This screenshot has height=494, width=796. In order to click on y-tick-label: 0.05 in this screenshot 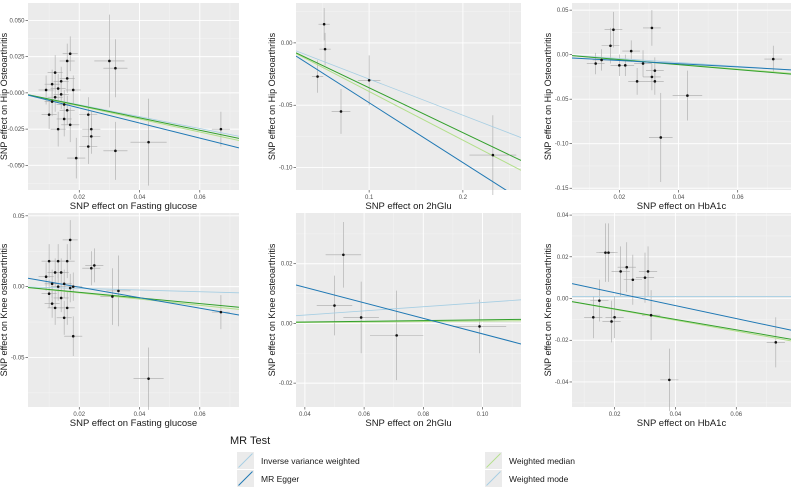, I will do `click(563, 11)`.